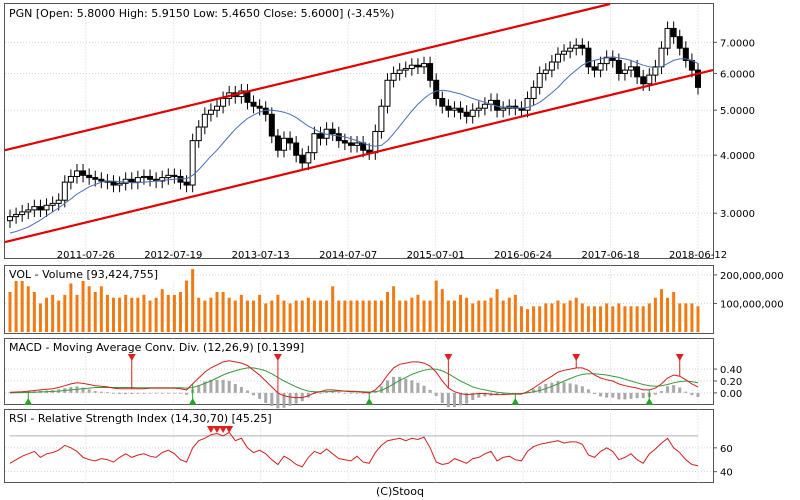 This screenshot has width=800, height=500. I want to click on x-tick-label: 2014-07-07, so click(348, 255).